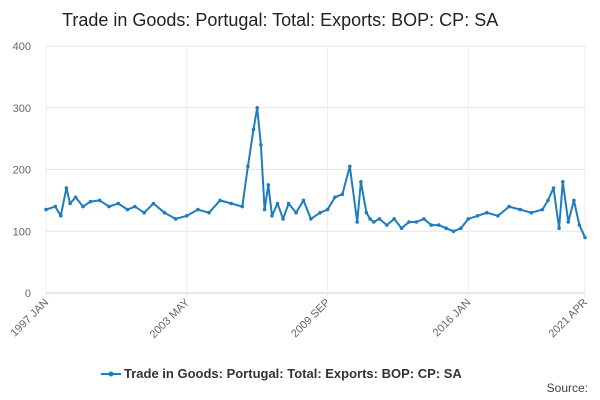 The image size is (600, 400). I want to click on y-tick-label: 200, so click(22, 171).